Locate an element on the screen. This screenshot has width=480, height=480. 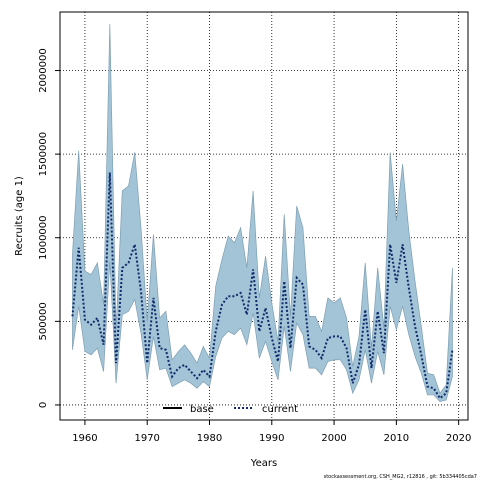
y-tick-label-500000: 500000 is located at coordinates (43, 321).